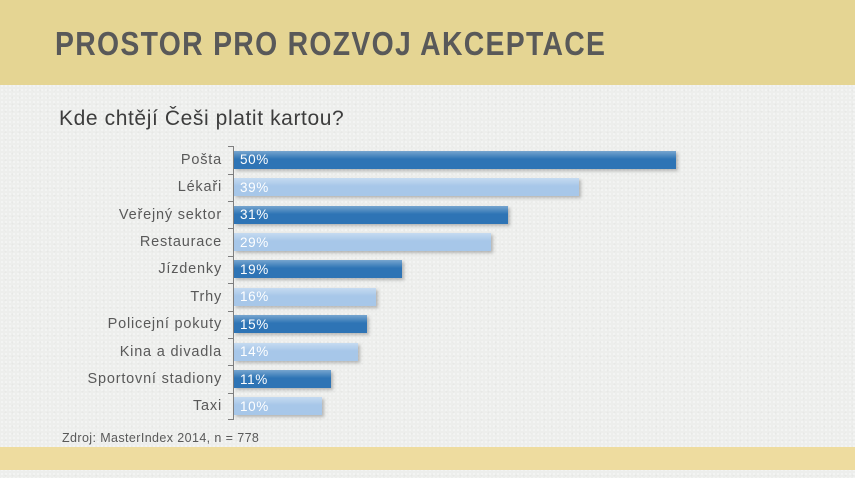 Image resolution: width=855 pixels, height=478 pixels. What do you see at coordinates (331, 43) in the screenshot?
I see `slide-title: PROSTOR PRO ROZVOJ AKCEPTACE` at bounding box center [331, 43].